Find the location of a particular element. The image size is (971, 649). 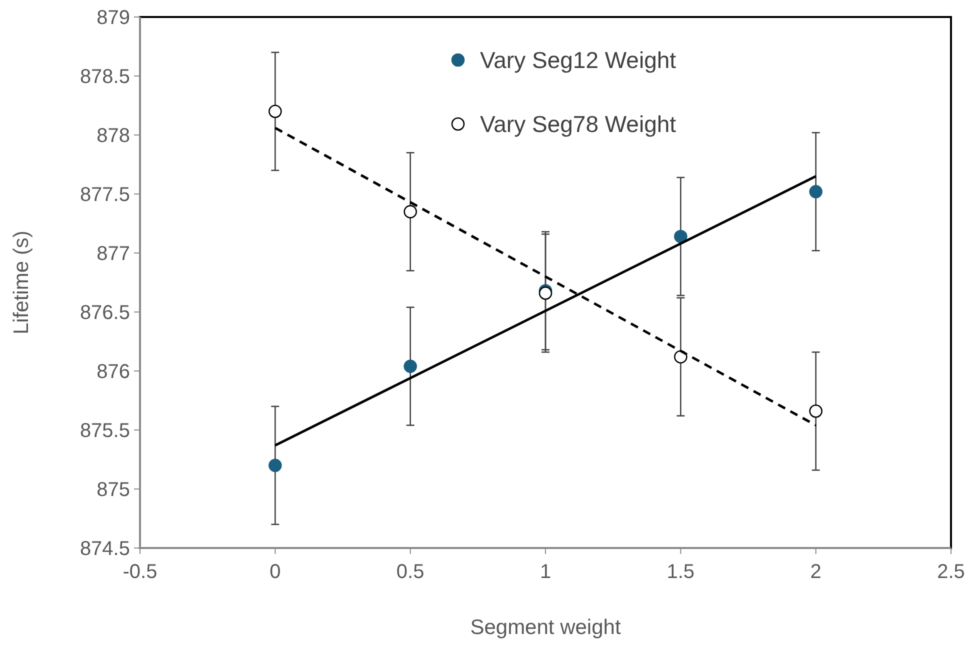

legend-label: Vary Seg78 Weight is located at coordinates (578, 124).